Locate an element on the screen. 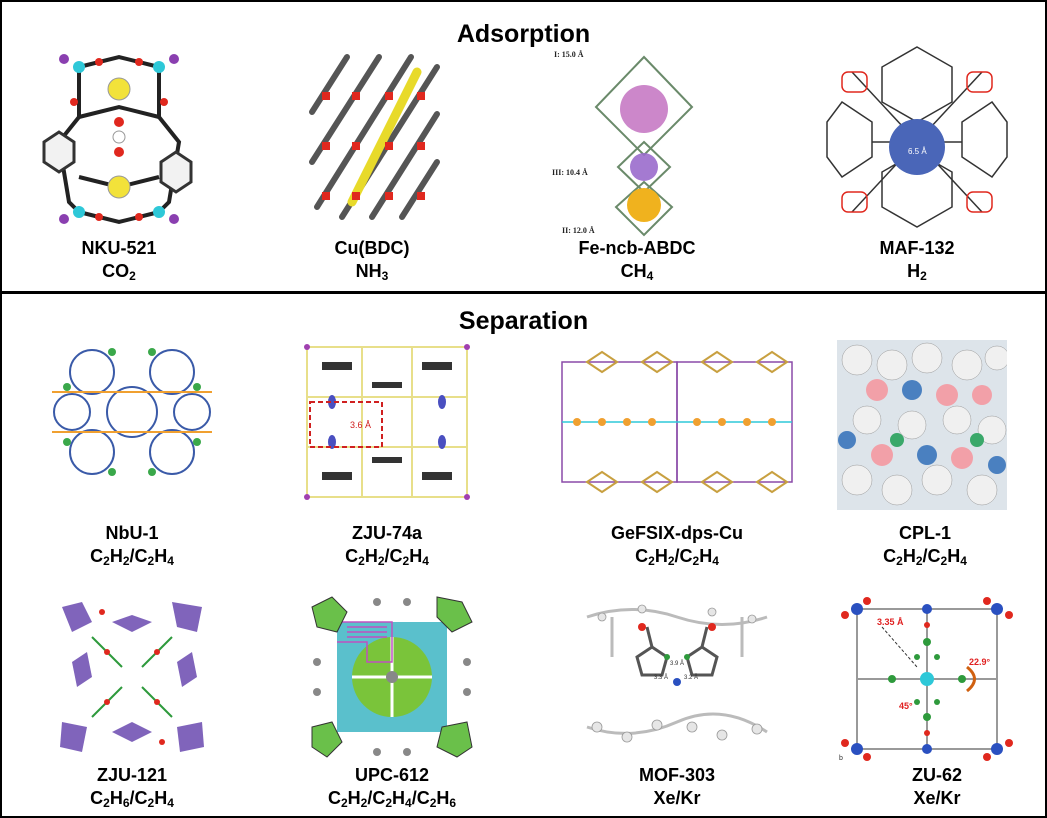  zu-62-structure-image: 3.35 Å 22.9° 45° b is located at coordinates (926, 679).